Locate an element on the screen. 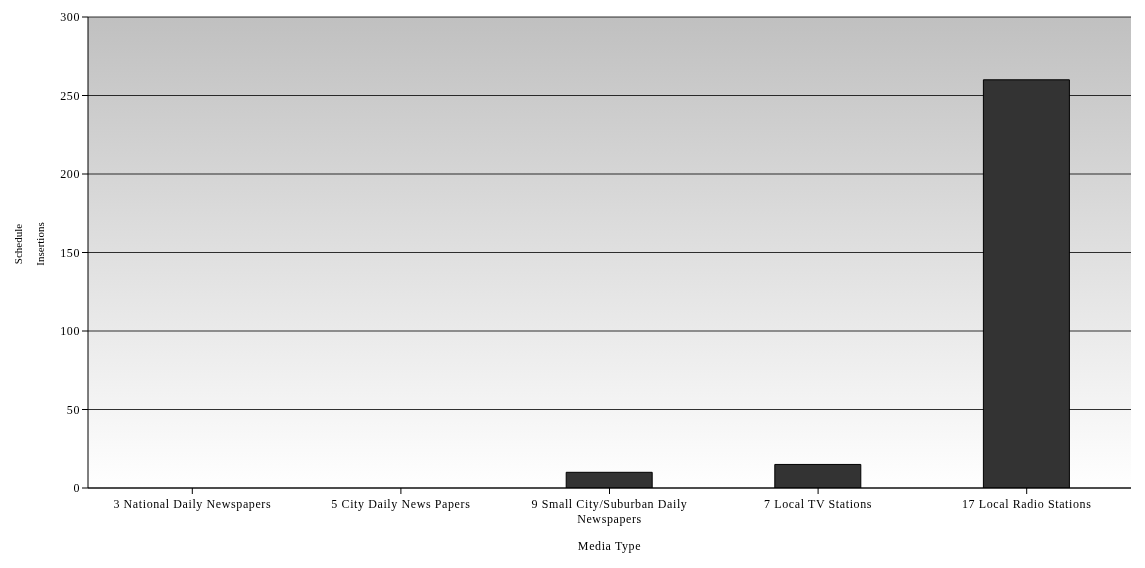  y-tick-label: 200 is located at coordinates (70, 174).